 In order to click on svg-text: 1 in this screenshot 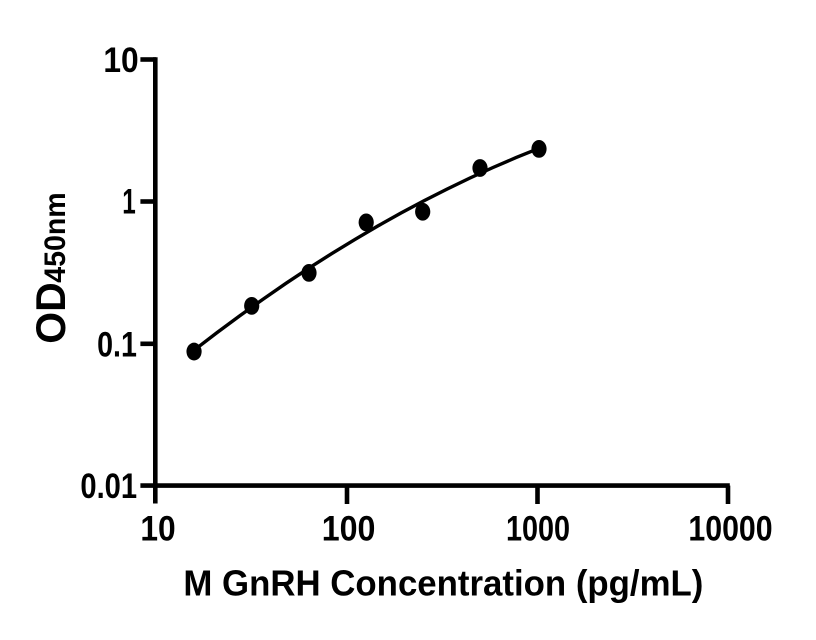, I will do `click(129, 202)`.